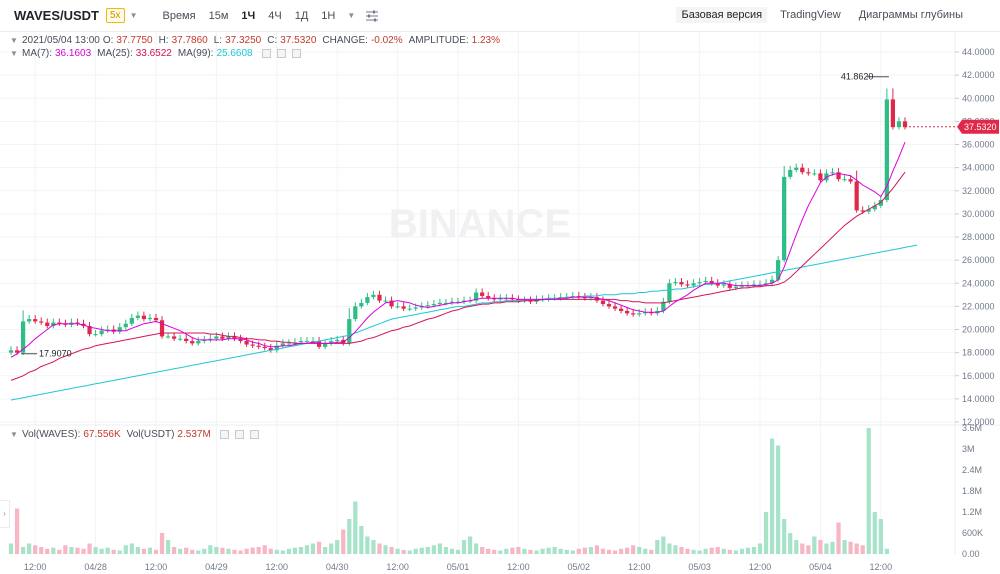 Image resolution: width=1000 pixels, height=574 pixels. I want to click on y-tick-label: 40.0000, so click(978, 98).